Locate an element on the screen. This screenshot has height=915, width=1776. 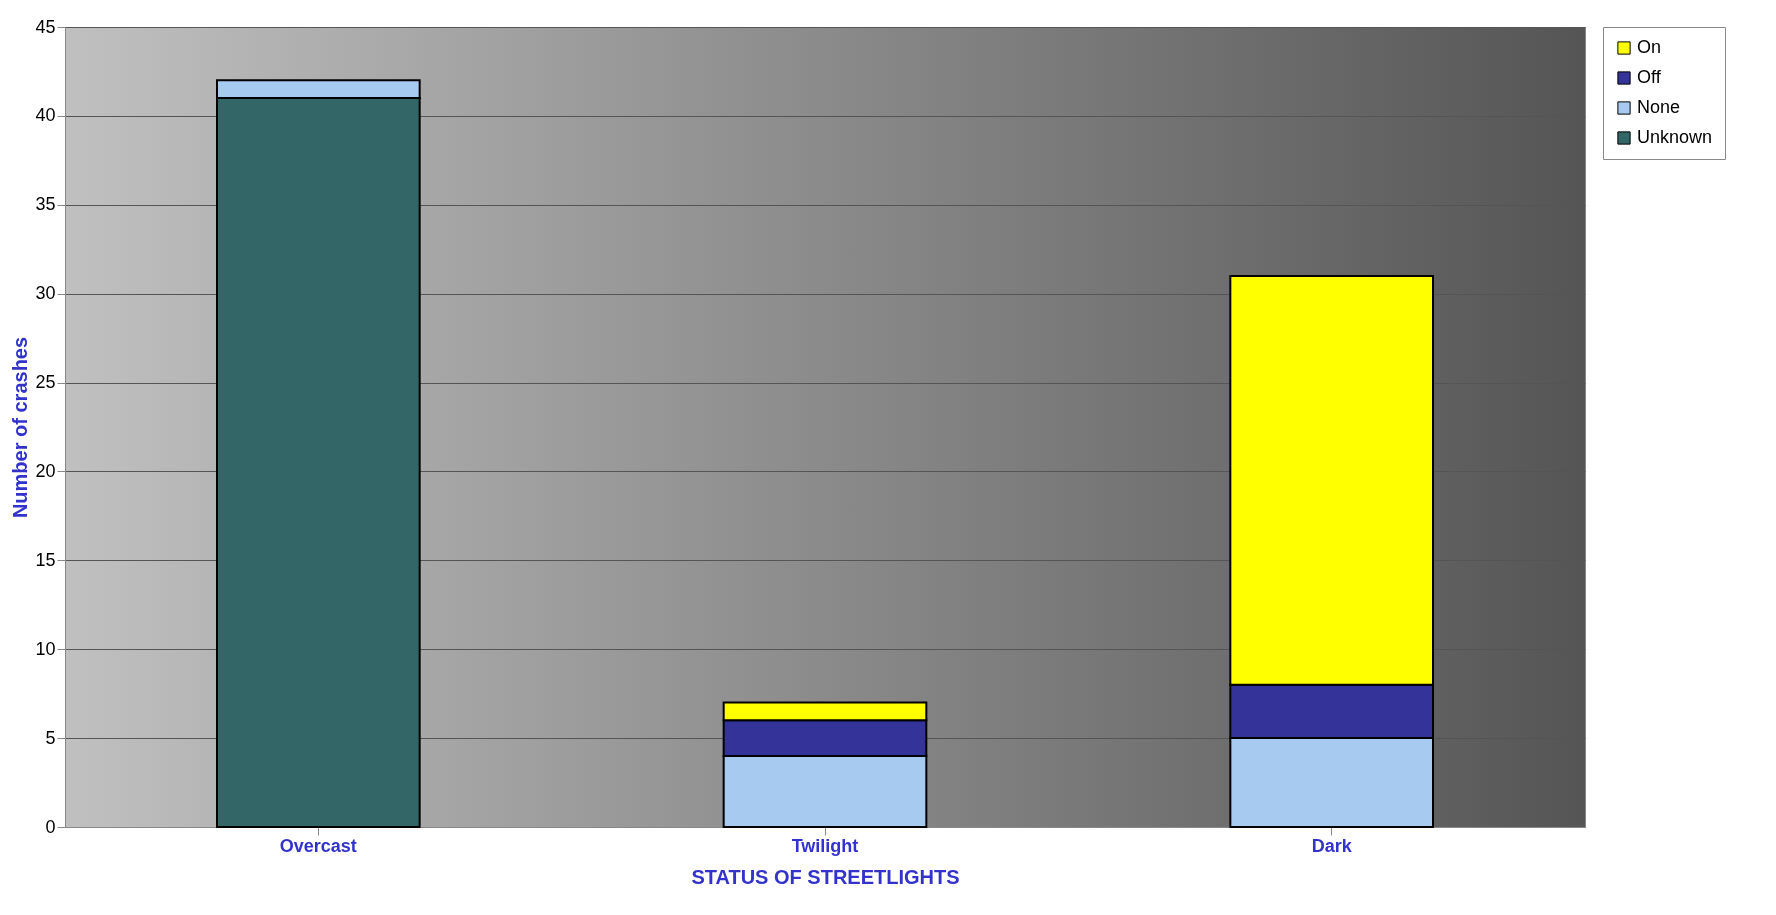
legend-label: None is located at coordinates (1659, 107).